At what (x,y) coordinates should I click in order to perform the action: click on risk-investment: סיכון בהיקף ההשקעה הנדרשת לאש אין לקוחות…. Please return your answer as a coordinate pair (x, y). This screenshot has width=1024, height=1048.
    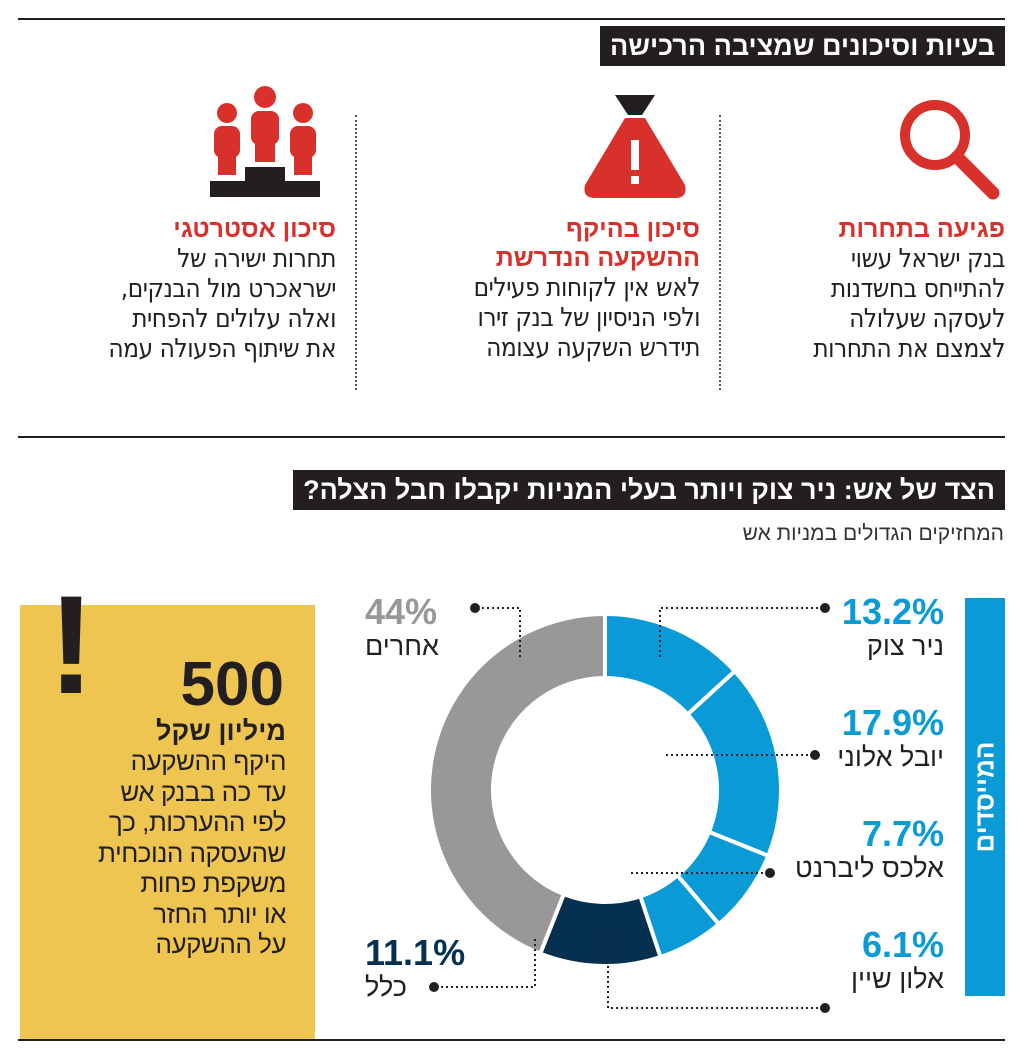
    Looking at the image, I should click on (530, 289).